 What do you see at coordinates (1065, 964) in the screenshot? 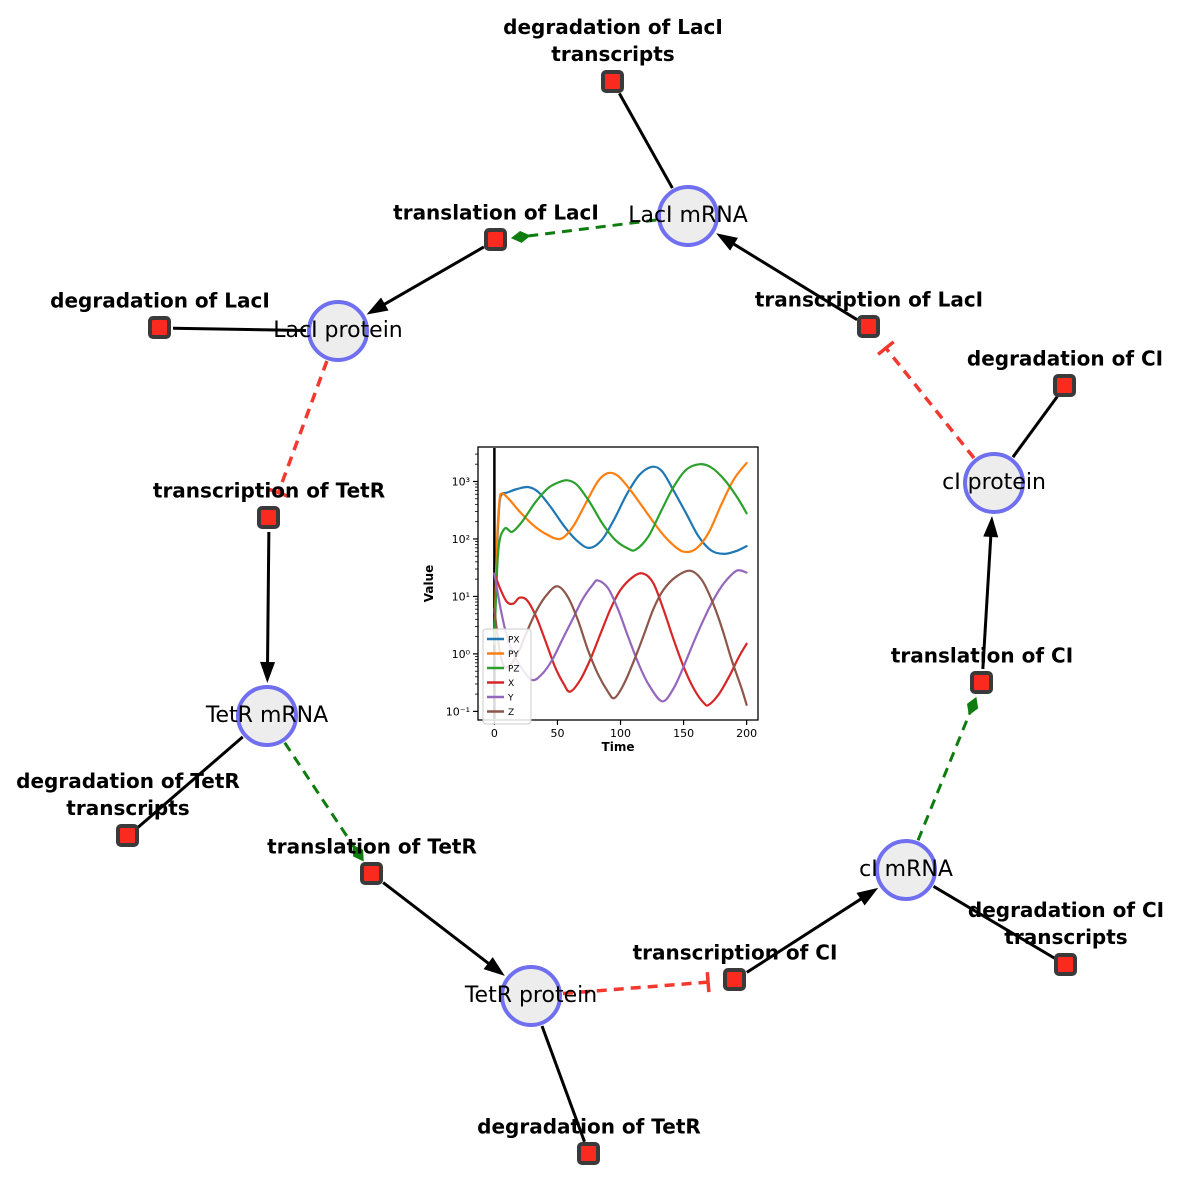
I see `reaction-node-degradation-of-ci-transcripts` at bounding box center [1065, 964].